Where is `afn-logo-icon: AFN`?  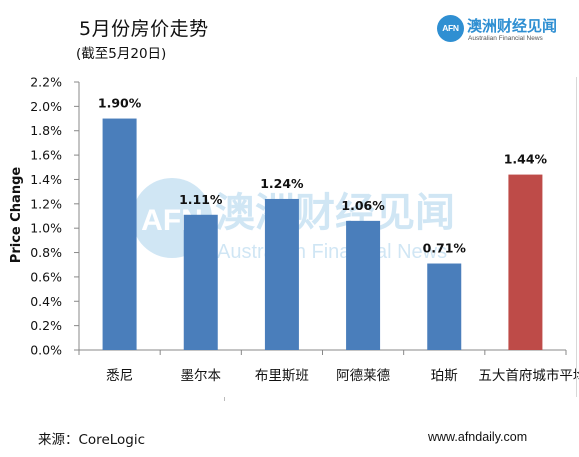
afn-logo-icon: AFN is located at coordinates (450, 28).